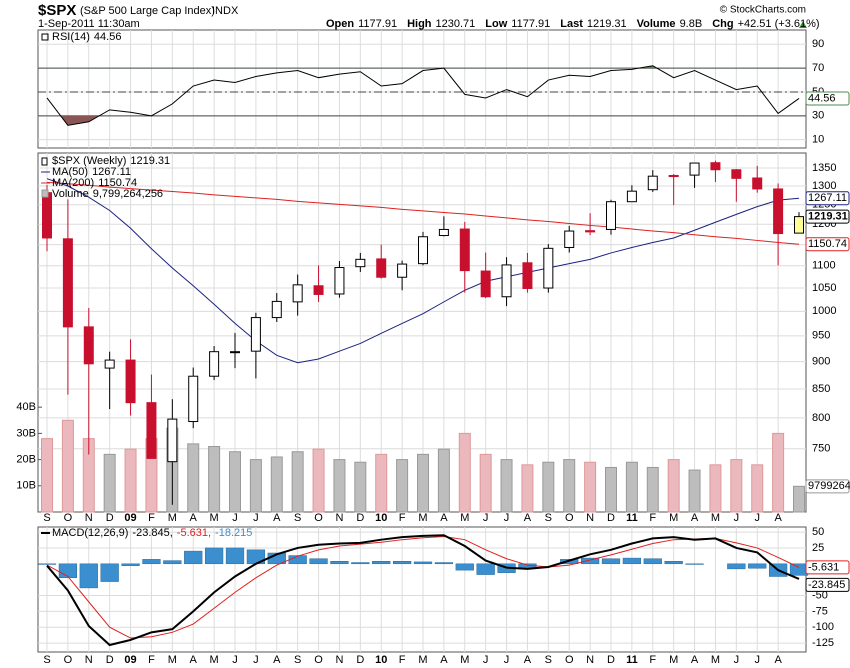 This screenshot has width=850, height=668. What do you see at coordinates (318, 518) in the screenshot?
I see `x-tick-label: O` at bounding box center [318, 518].